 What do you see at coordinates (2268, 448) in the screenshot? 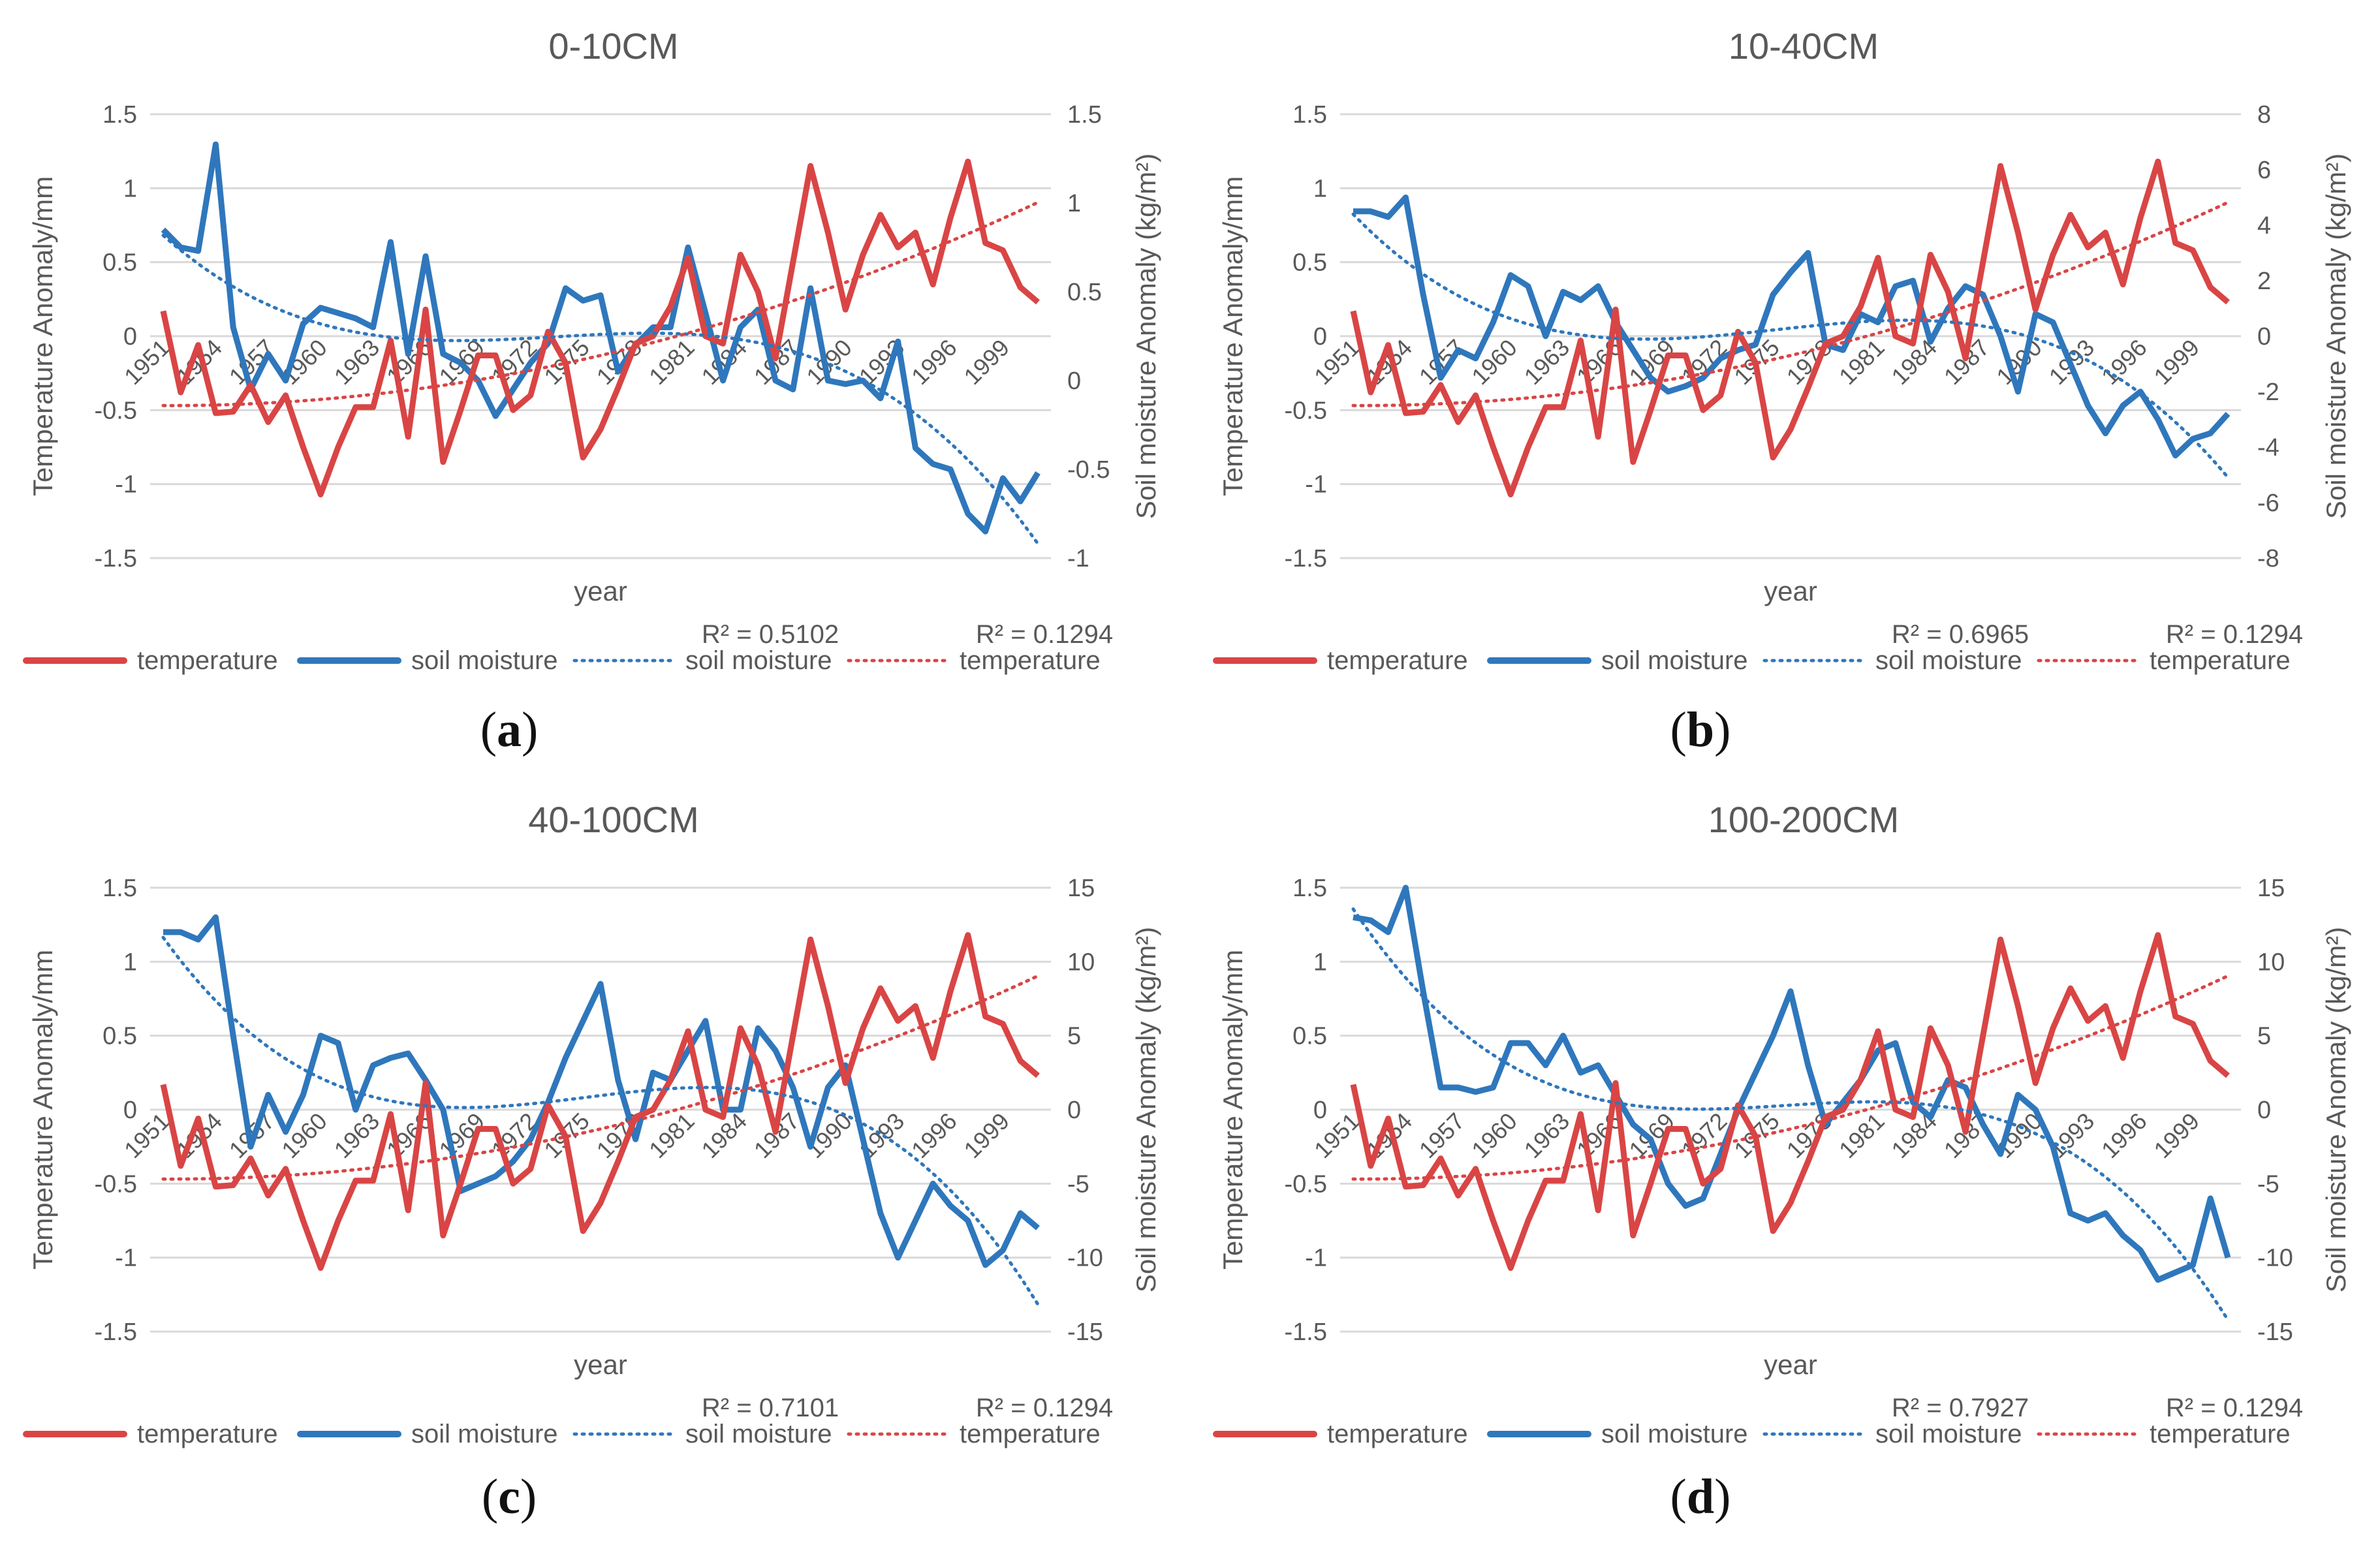
I see `y-tick-right: -4` at bounding box center [2268, 448].